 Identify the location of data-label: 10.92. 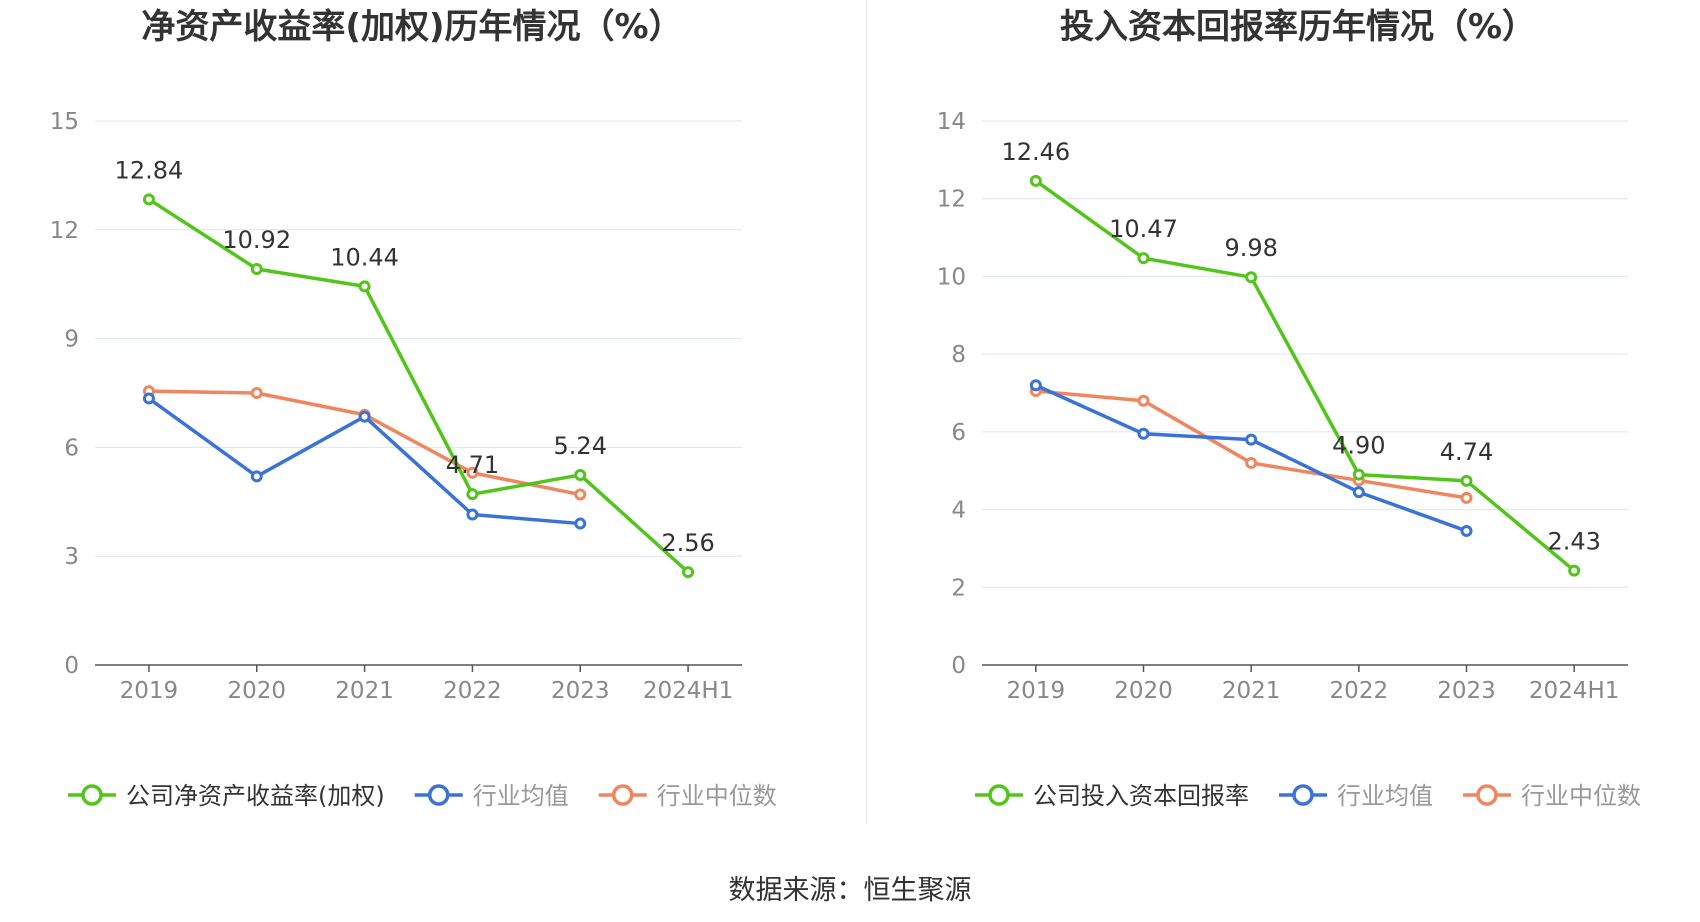
(256, 240).